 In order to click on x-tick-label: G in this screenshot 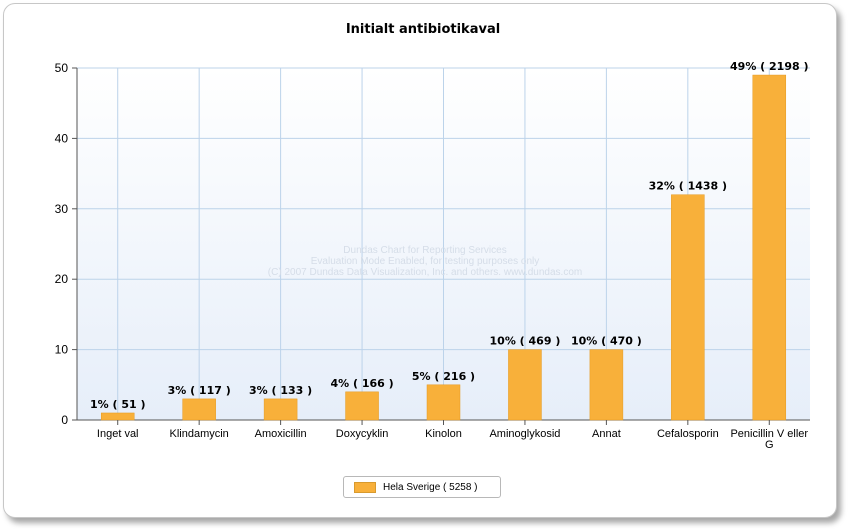, I will do `click(769, 445)`.